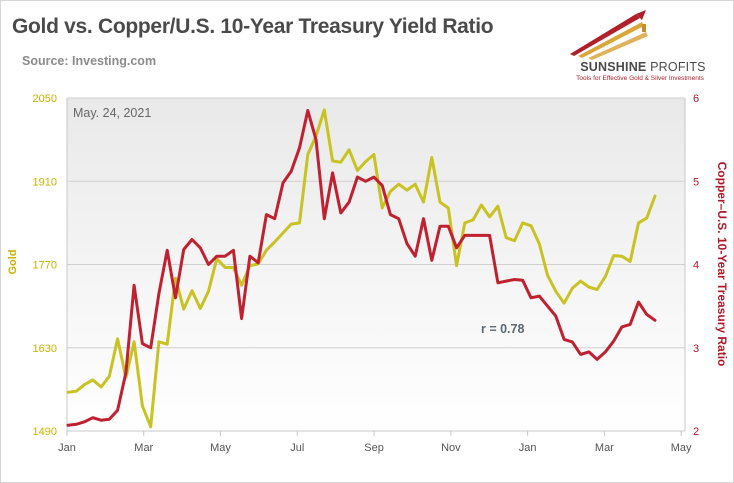 This screenshot has width=734, height=483. What do you see at coordinates (89, 61) in the screenshot?
I see `chart-source: Source: Investing.com` at bounding box center [89, 61].